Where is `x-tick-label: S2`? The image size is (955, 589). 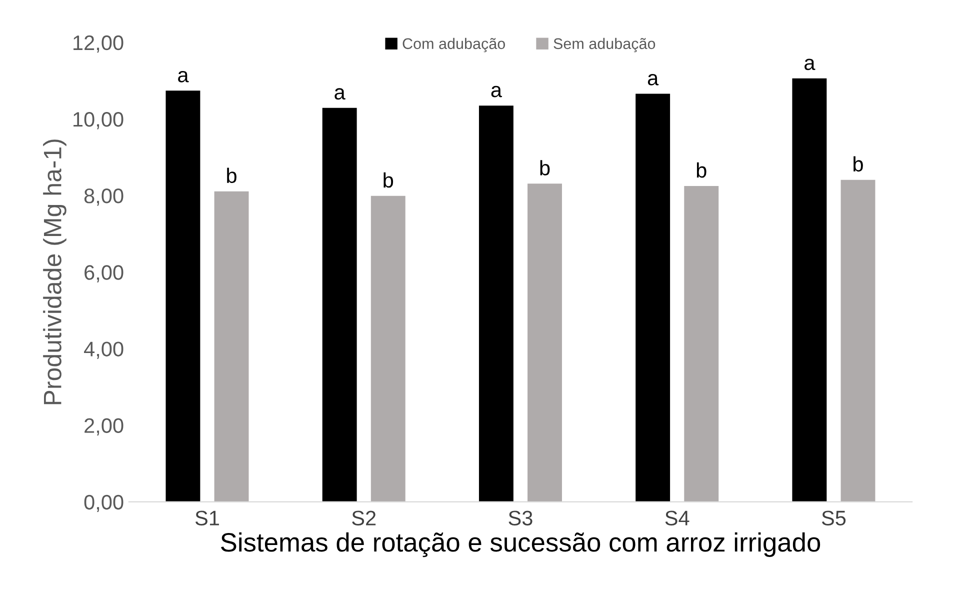 x-tick-label: S2 is located at coordinates (364, 518).